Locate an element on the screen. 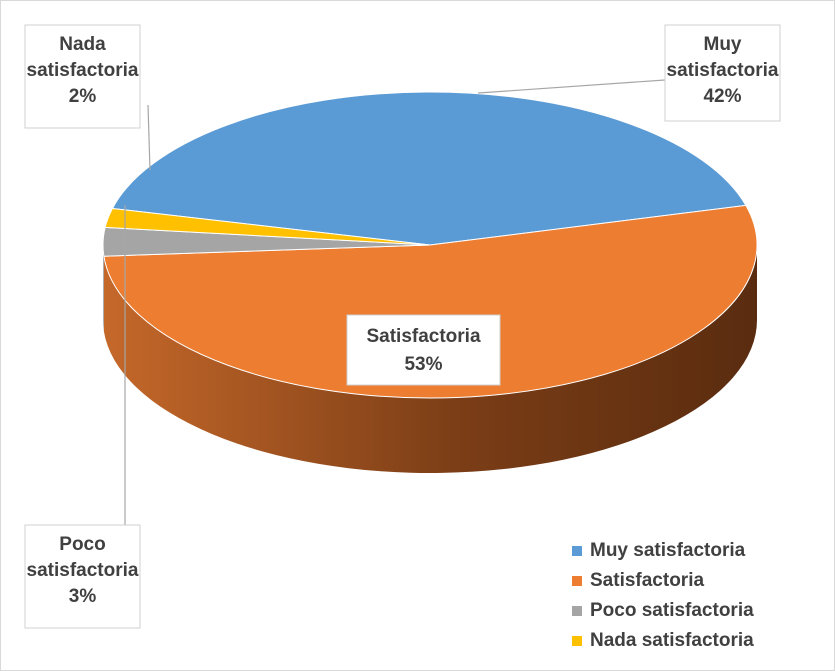  data-label-name: Nada satisfactoria is located at coordinates (83, 57).